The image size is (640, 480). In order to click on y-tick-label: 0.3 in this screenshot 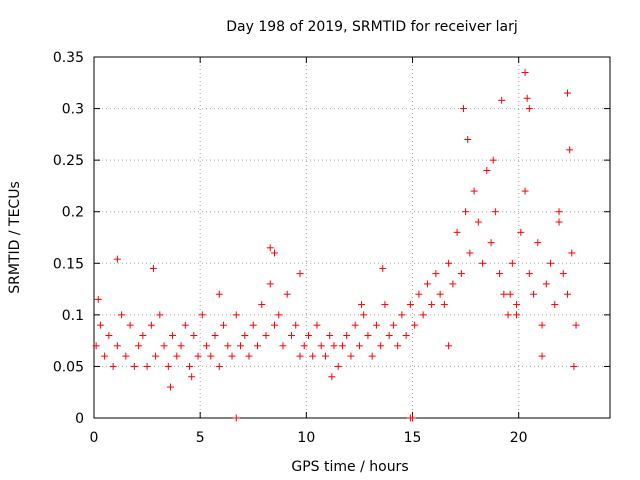, I will do `click(73, 110)`.